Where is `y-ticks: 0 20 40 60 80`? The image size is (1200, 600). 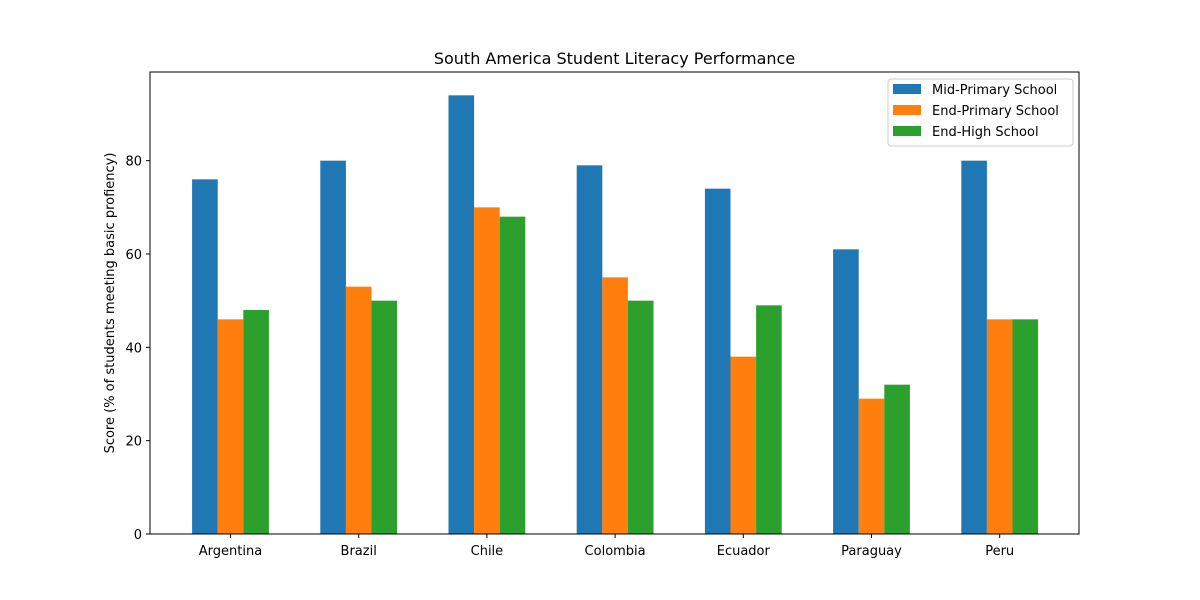 y-ticks: 0 20 40 60 80 is located at coordinates (137, 349).